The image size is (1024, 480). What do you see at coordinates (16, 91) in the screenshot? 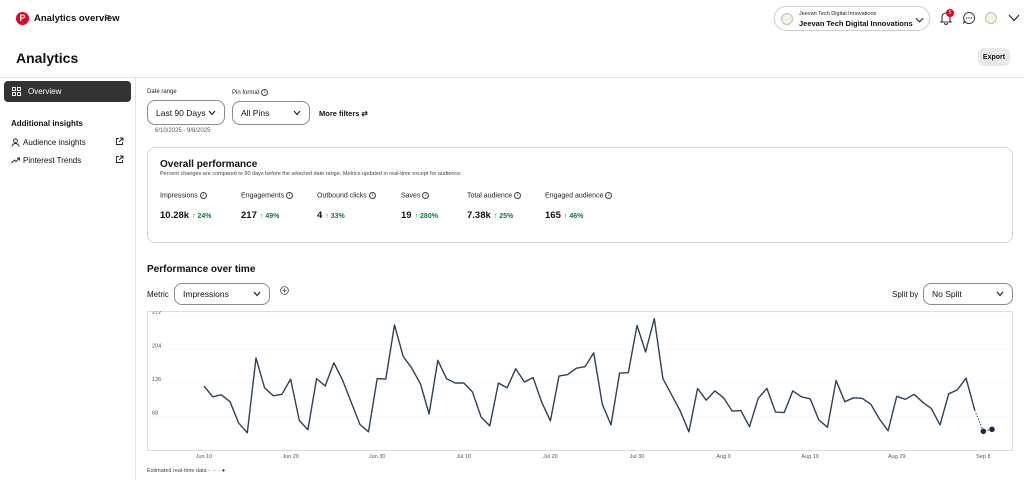
I see `grid-icon` at bounding box center [16, 91].